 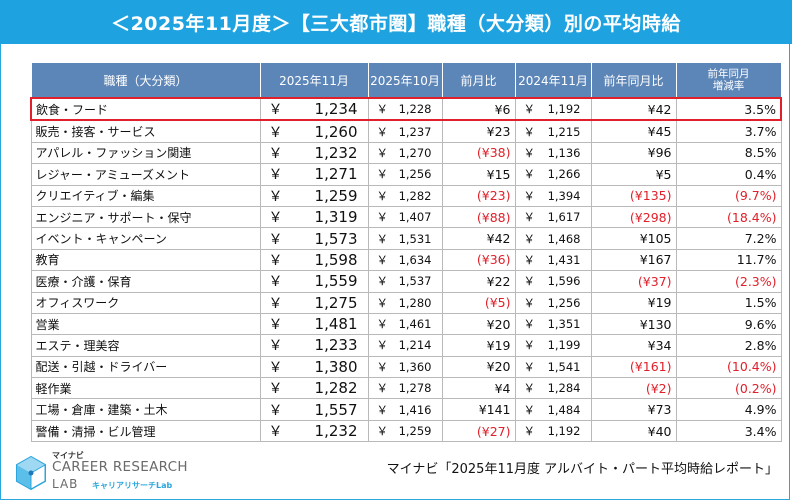 I want to click on yoy-rate-cell: (9.7%), so click(x=728, y=195).